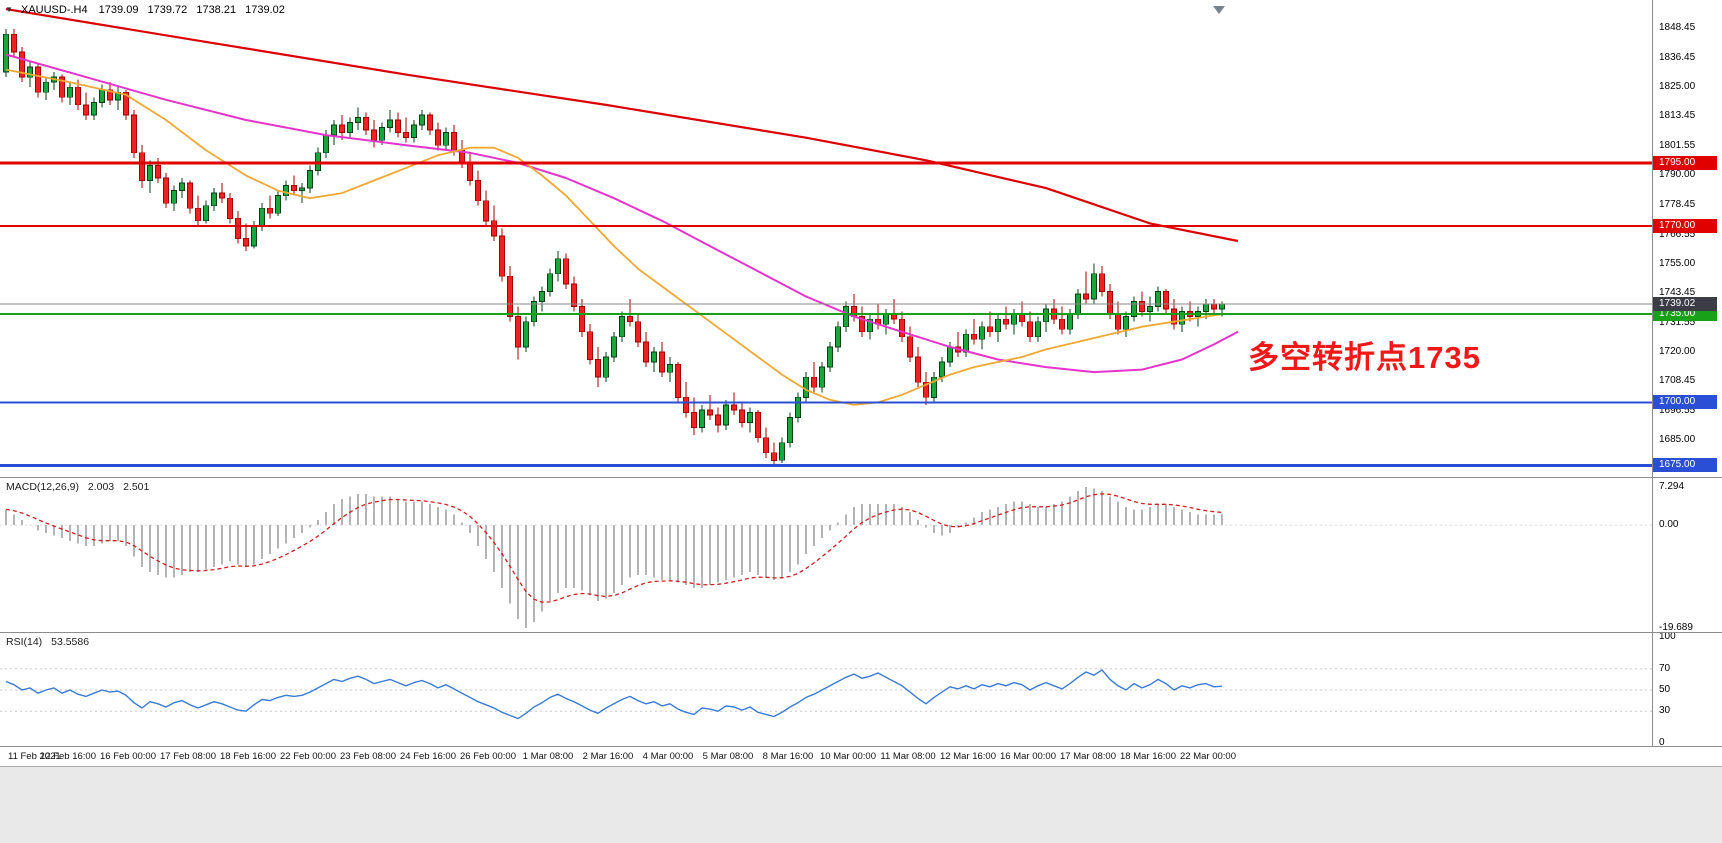 The height and width of the screenshot is (843, 1722). I want to click on time-label: 18 Feb 16:00, so click(248, 756).